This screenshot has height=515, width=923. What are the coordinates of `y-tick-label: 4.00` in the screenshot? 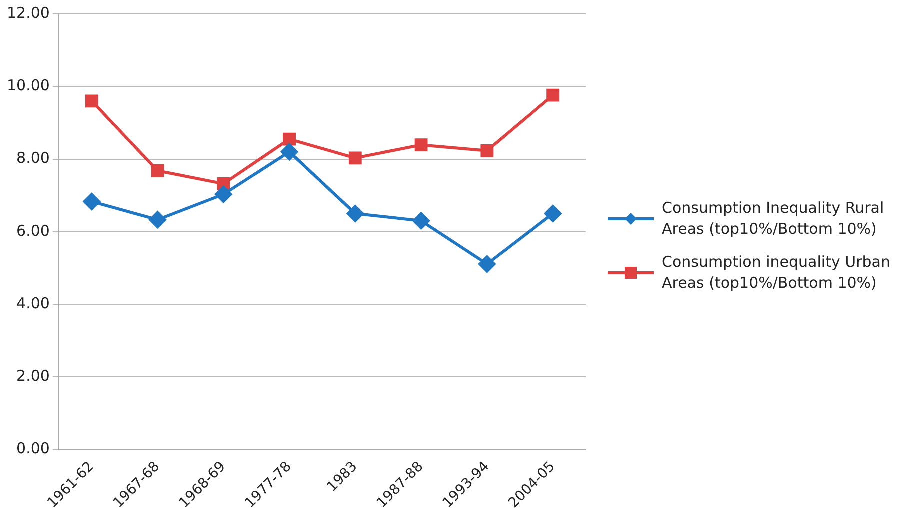 It's located at (33, 303).